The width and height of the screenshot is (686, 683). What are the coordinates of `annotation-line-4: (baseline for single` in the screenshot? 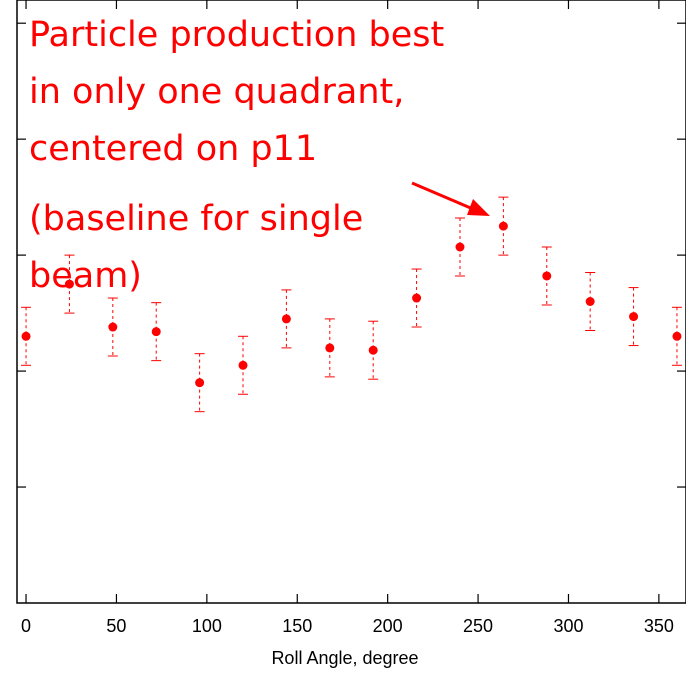 It's located at (196, 219).